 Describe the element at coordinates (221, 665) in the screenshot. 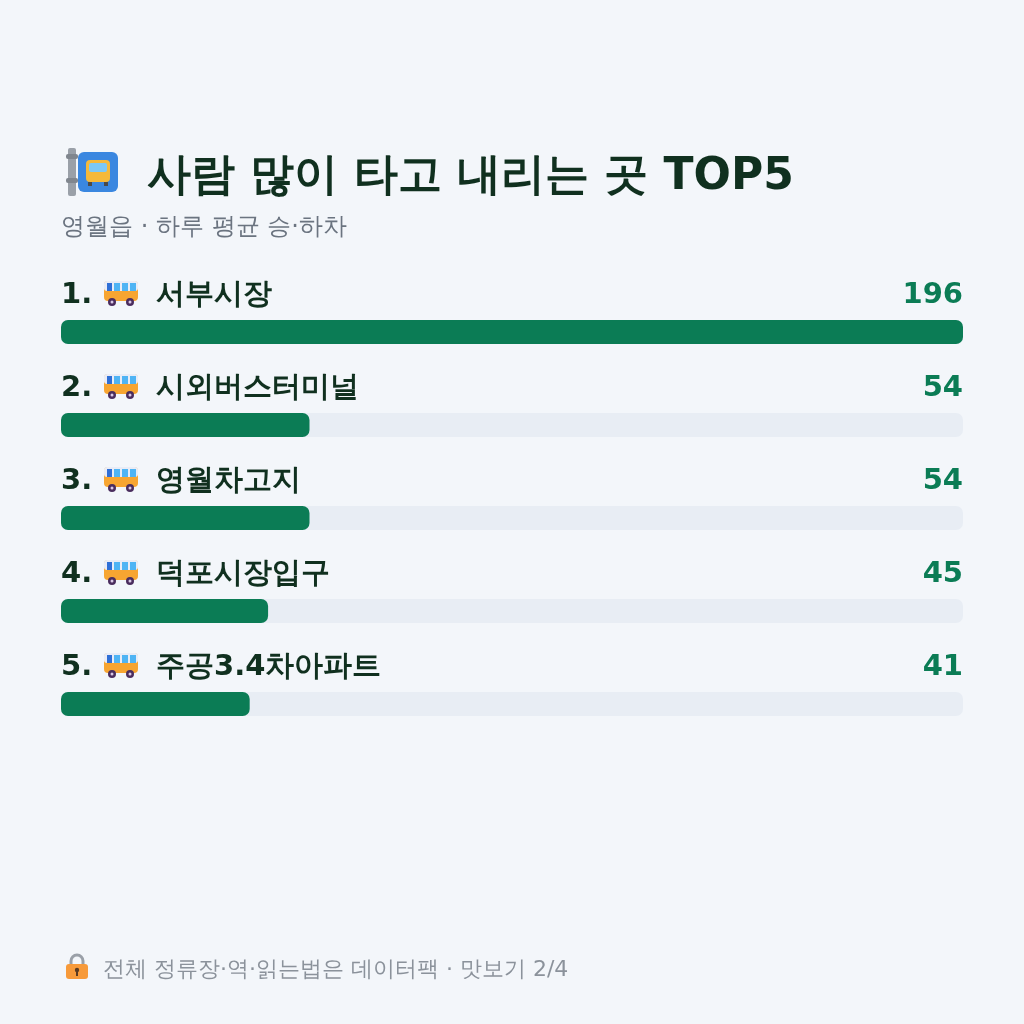

I see `category-label: 5. 주공3.4차아파트` at that location.